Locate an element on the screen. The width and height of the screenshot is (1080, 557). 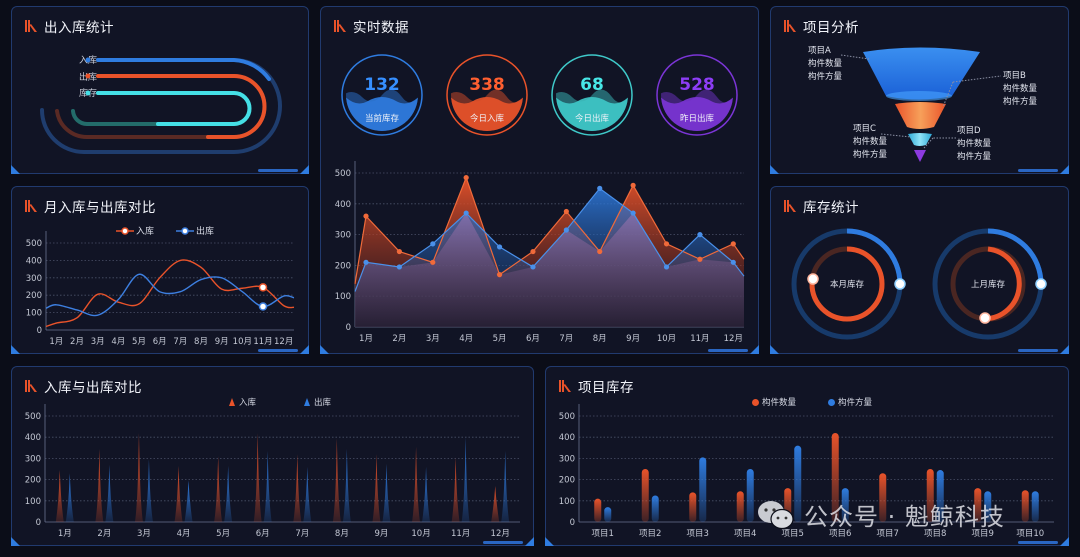
funnel-label-c: 项目C 构件数量 构件方量 is located at coordinates (870, 142).